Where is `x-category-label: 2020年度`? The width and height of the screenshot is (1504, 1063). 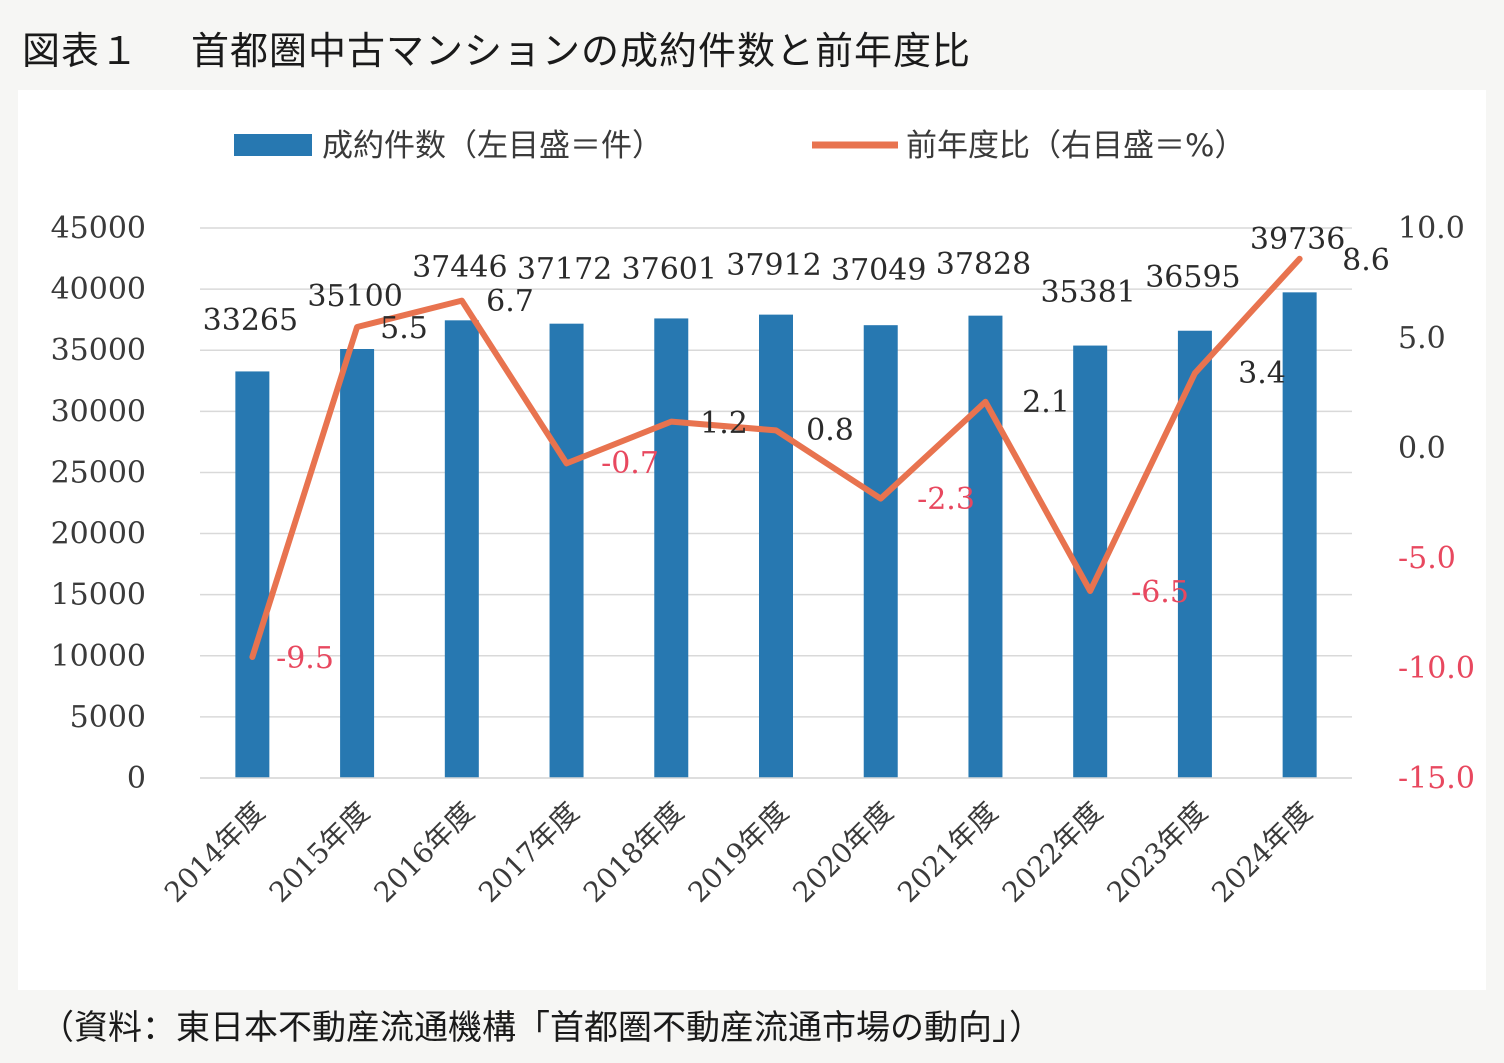
x-category-label: 2020年度 is located at coordinates (842, 852).